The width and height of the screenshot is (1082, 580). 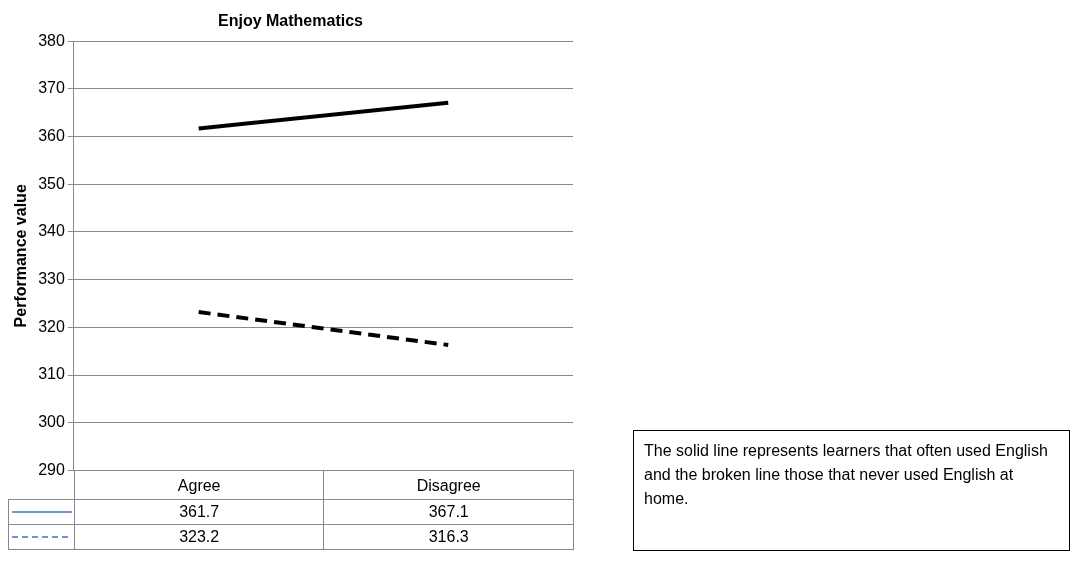 What do you see at coordinates (51, 135) in the screenshot?
I see `y-tick-label: 360` at bounding box center [51, 135].